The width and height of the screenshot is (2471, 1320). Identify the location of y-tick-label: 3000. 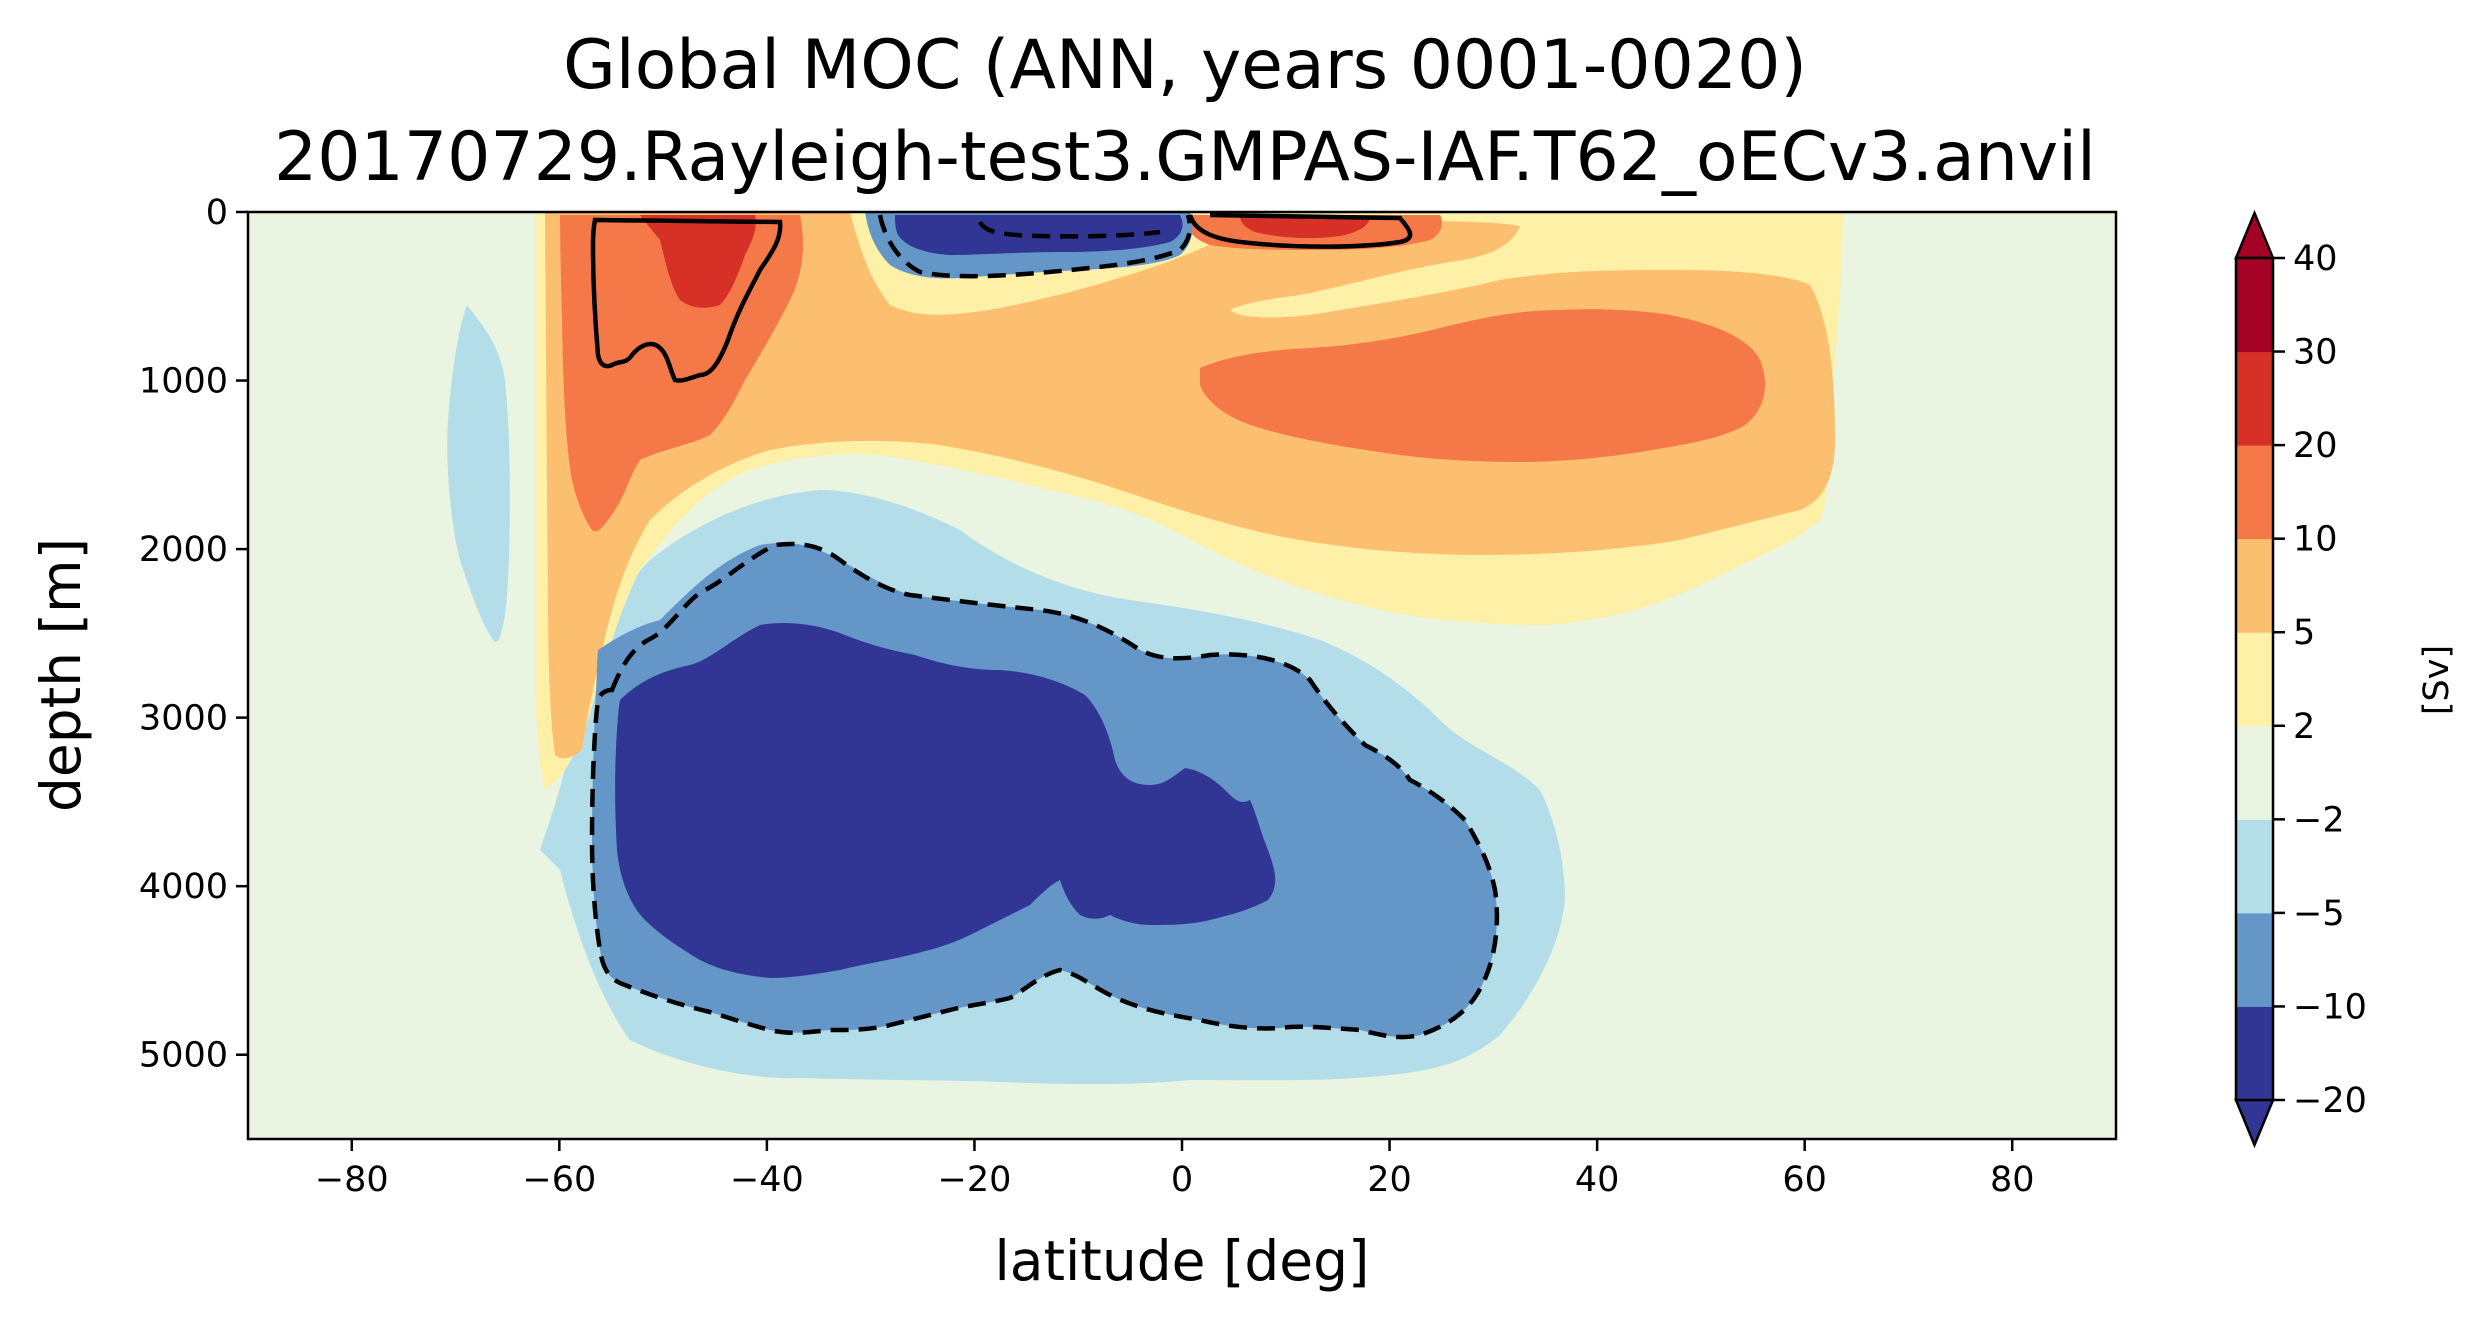
(183, 719).